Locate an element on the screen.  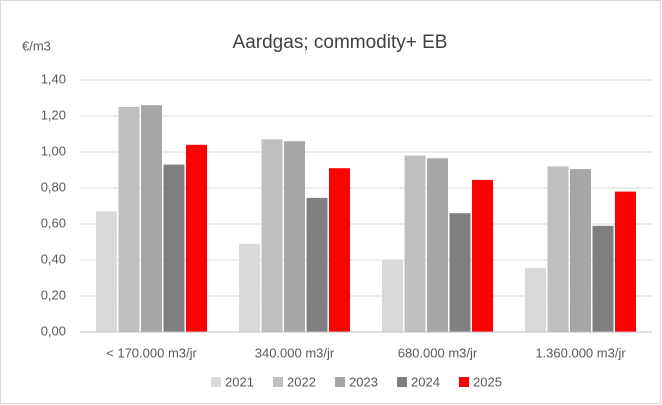
y-tick-label: 0,20 is located at coordinates (53, 294).